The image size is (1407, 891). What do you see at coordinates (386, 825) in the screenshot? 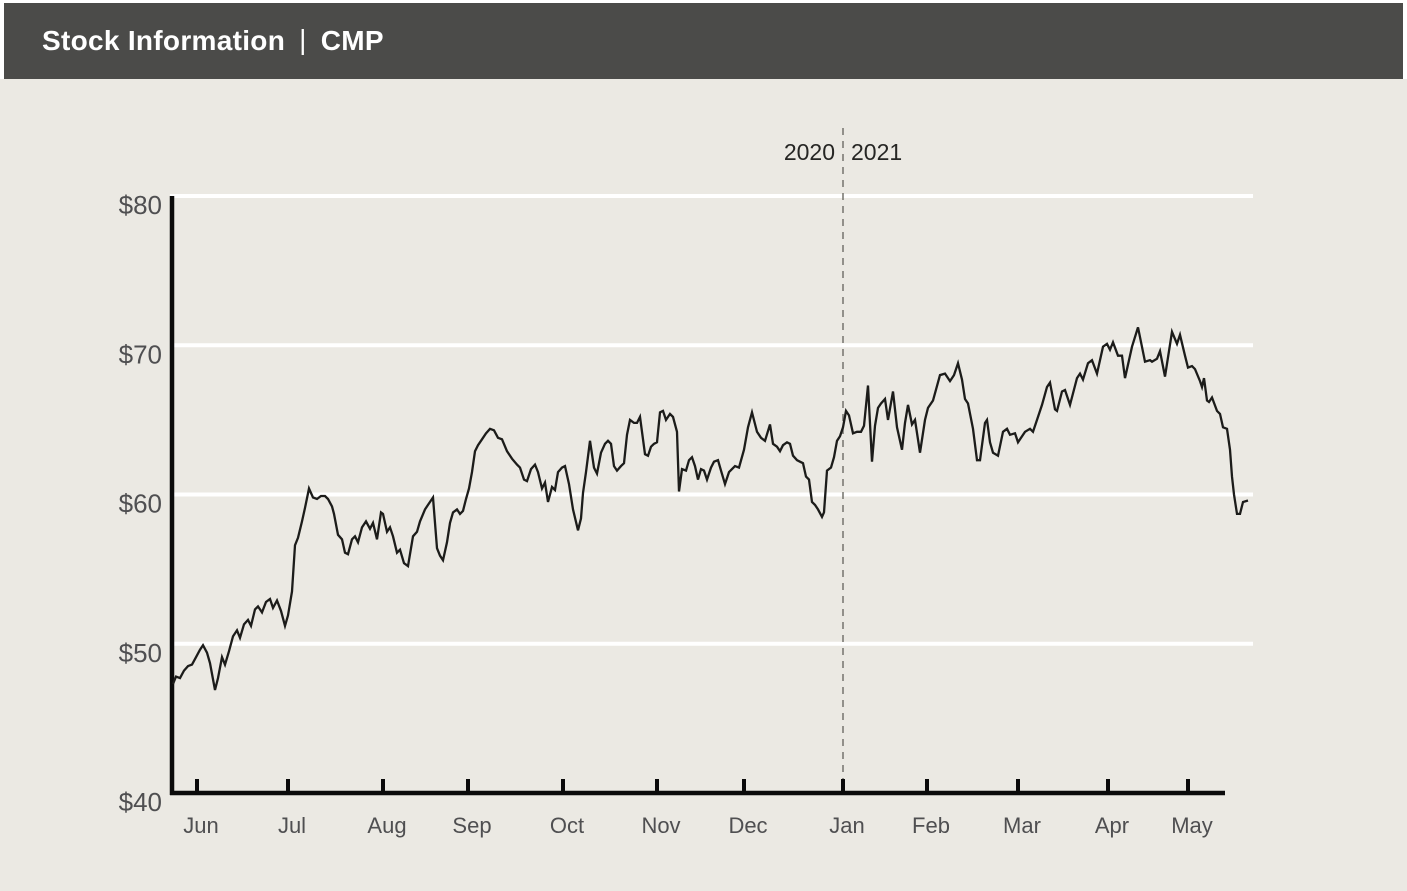
I see `x-axis-month-label: Aug` at bounding box center [386, 825].